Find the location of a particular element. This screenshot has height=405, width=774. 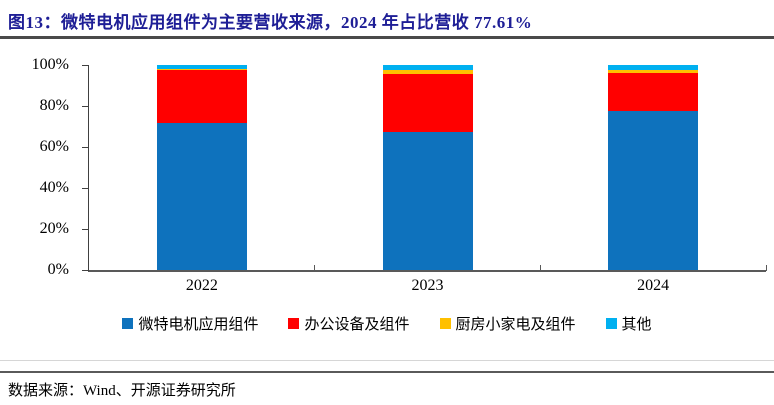

chart-legend: 微特电机应用组件 办公设备及组件 厨房小家电及组件 其他 is located at coordinates (387, 323).